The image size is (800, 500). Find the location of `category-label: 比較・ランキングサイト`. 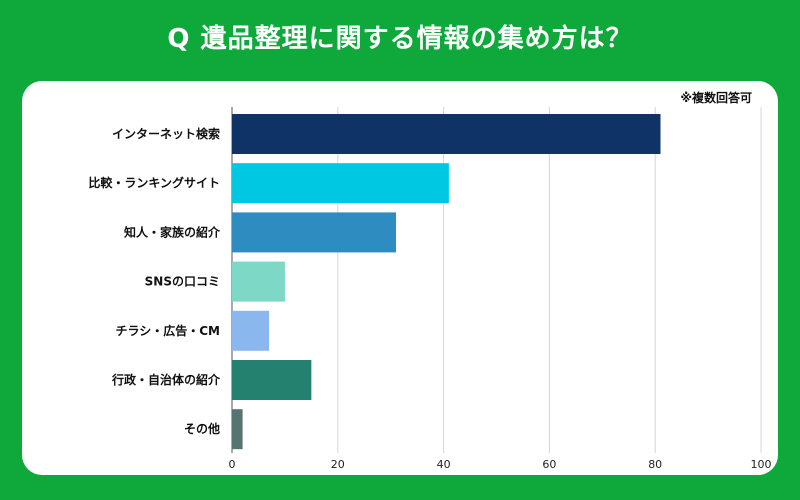

category-label: 比較・ランキングサイト is located at coordinates (154, 182).